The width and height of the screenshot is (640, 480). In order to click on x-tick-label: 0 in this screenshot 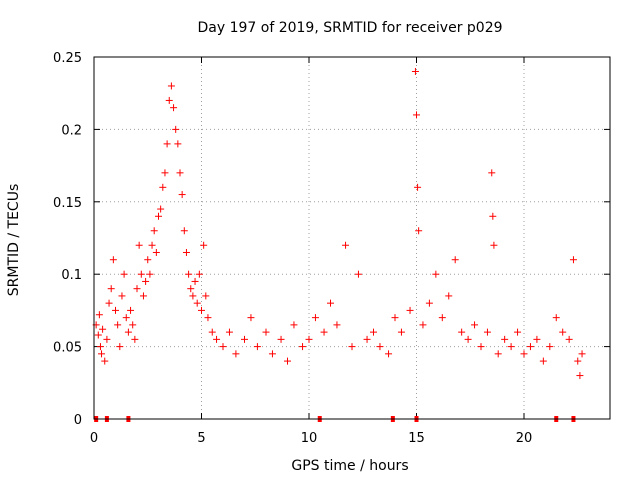, I will do `click(94, 438)`.